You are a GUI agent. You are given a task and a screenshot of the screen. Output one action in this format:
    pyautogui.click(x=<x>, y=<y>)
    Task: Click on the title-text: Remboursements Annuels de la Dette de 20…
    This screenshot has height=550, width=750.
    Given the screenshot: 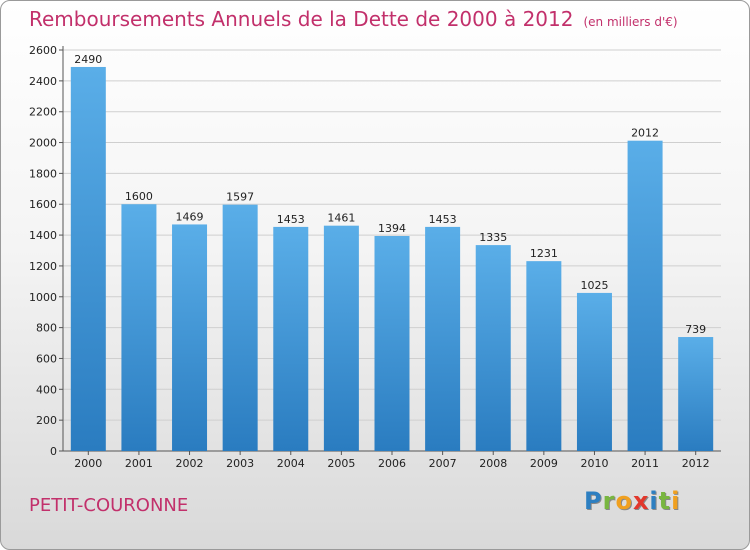 What is the action you would take?
    pyautogui.click(x=301, y=19)
    